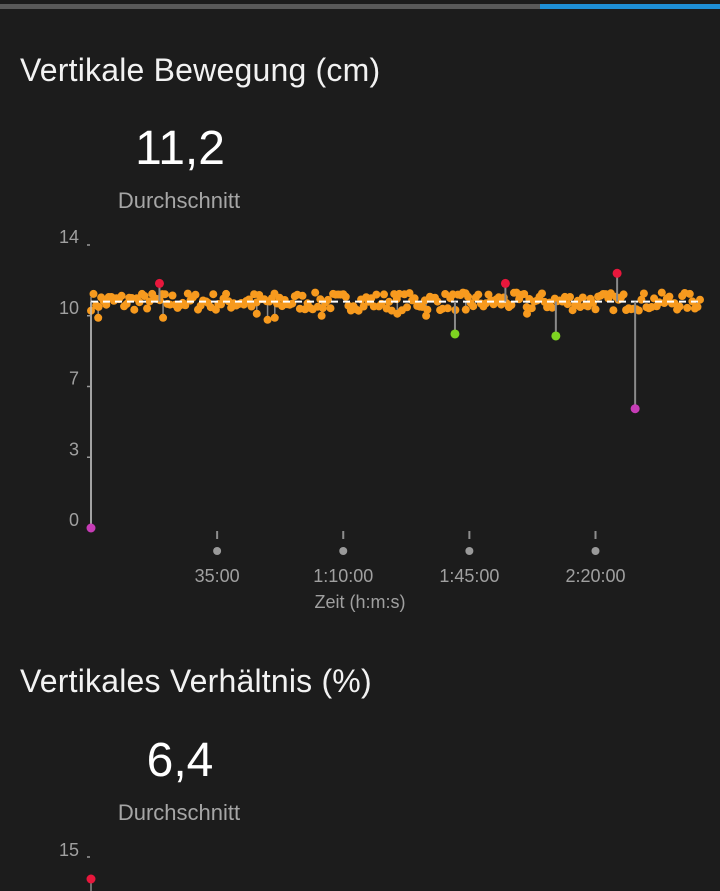  I want to click on y-tick-label: 0, so click(74, 520).